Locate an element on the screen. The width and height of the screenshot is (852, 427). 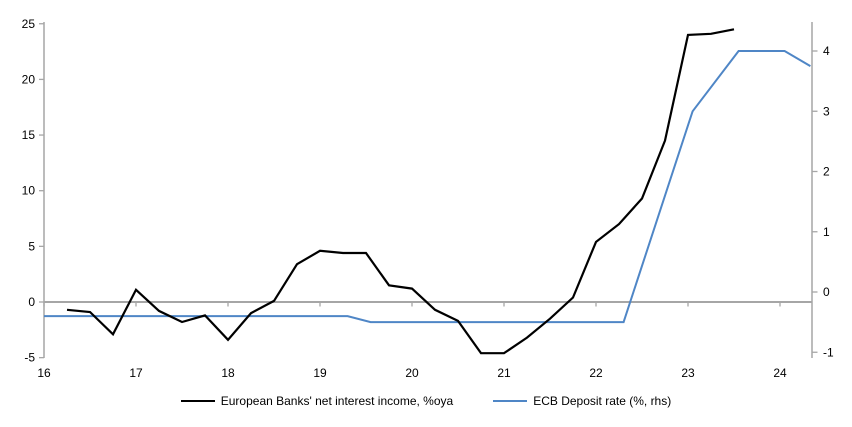
left-axis-tick-label: 20 is located at coordinates (29, 79).